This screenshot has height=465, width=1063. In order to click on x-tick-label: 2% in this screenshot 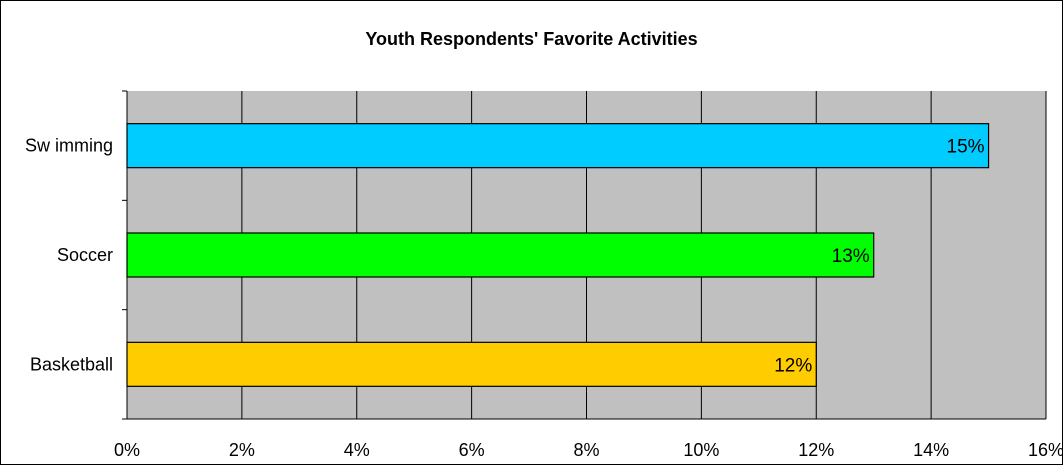, I will do `click(242, 450)`.